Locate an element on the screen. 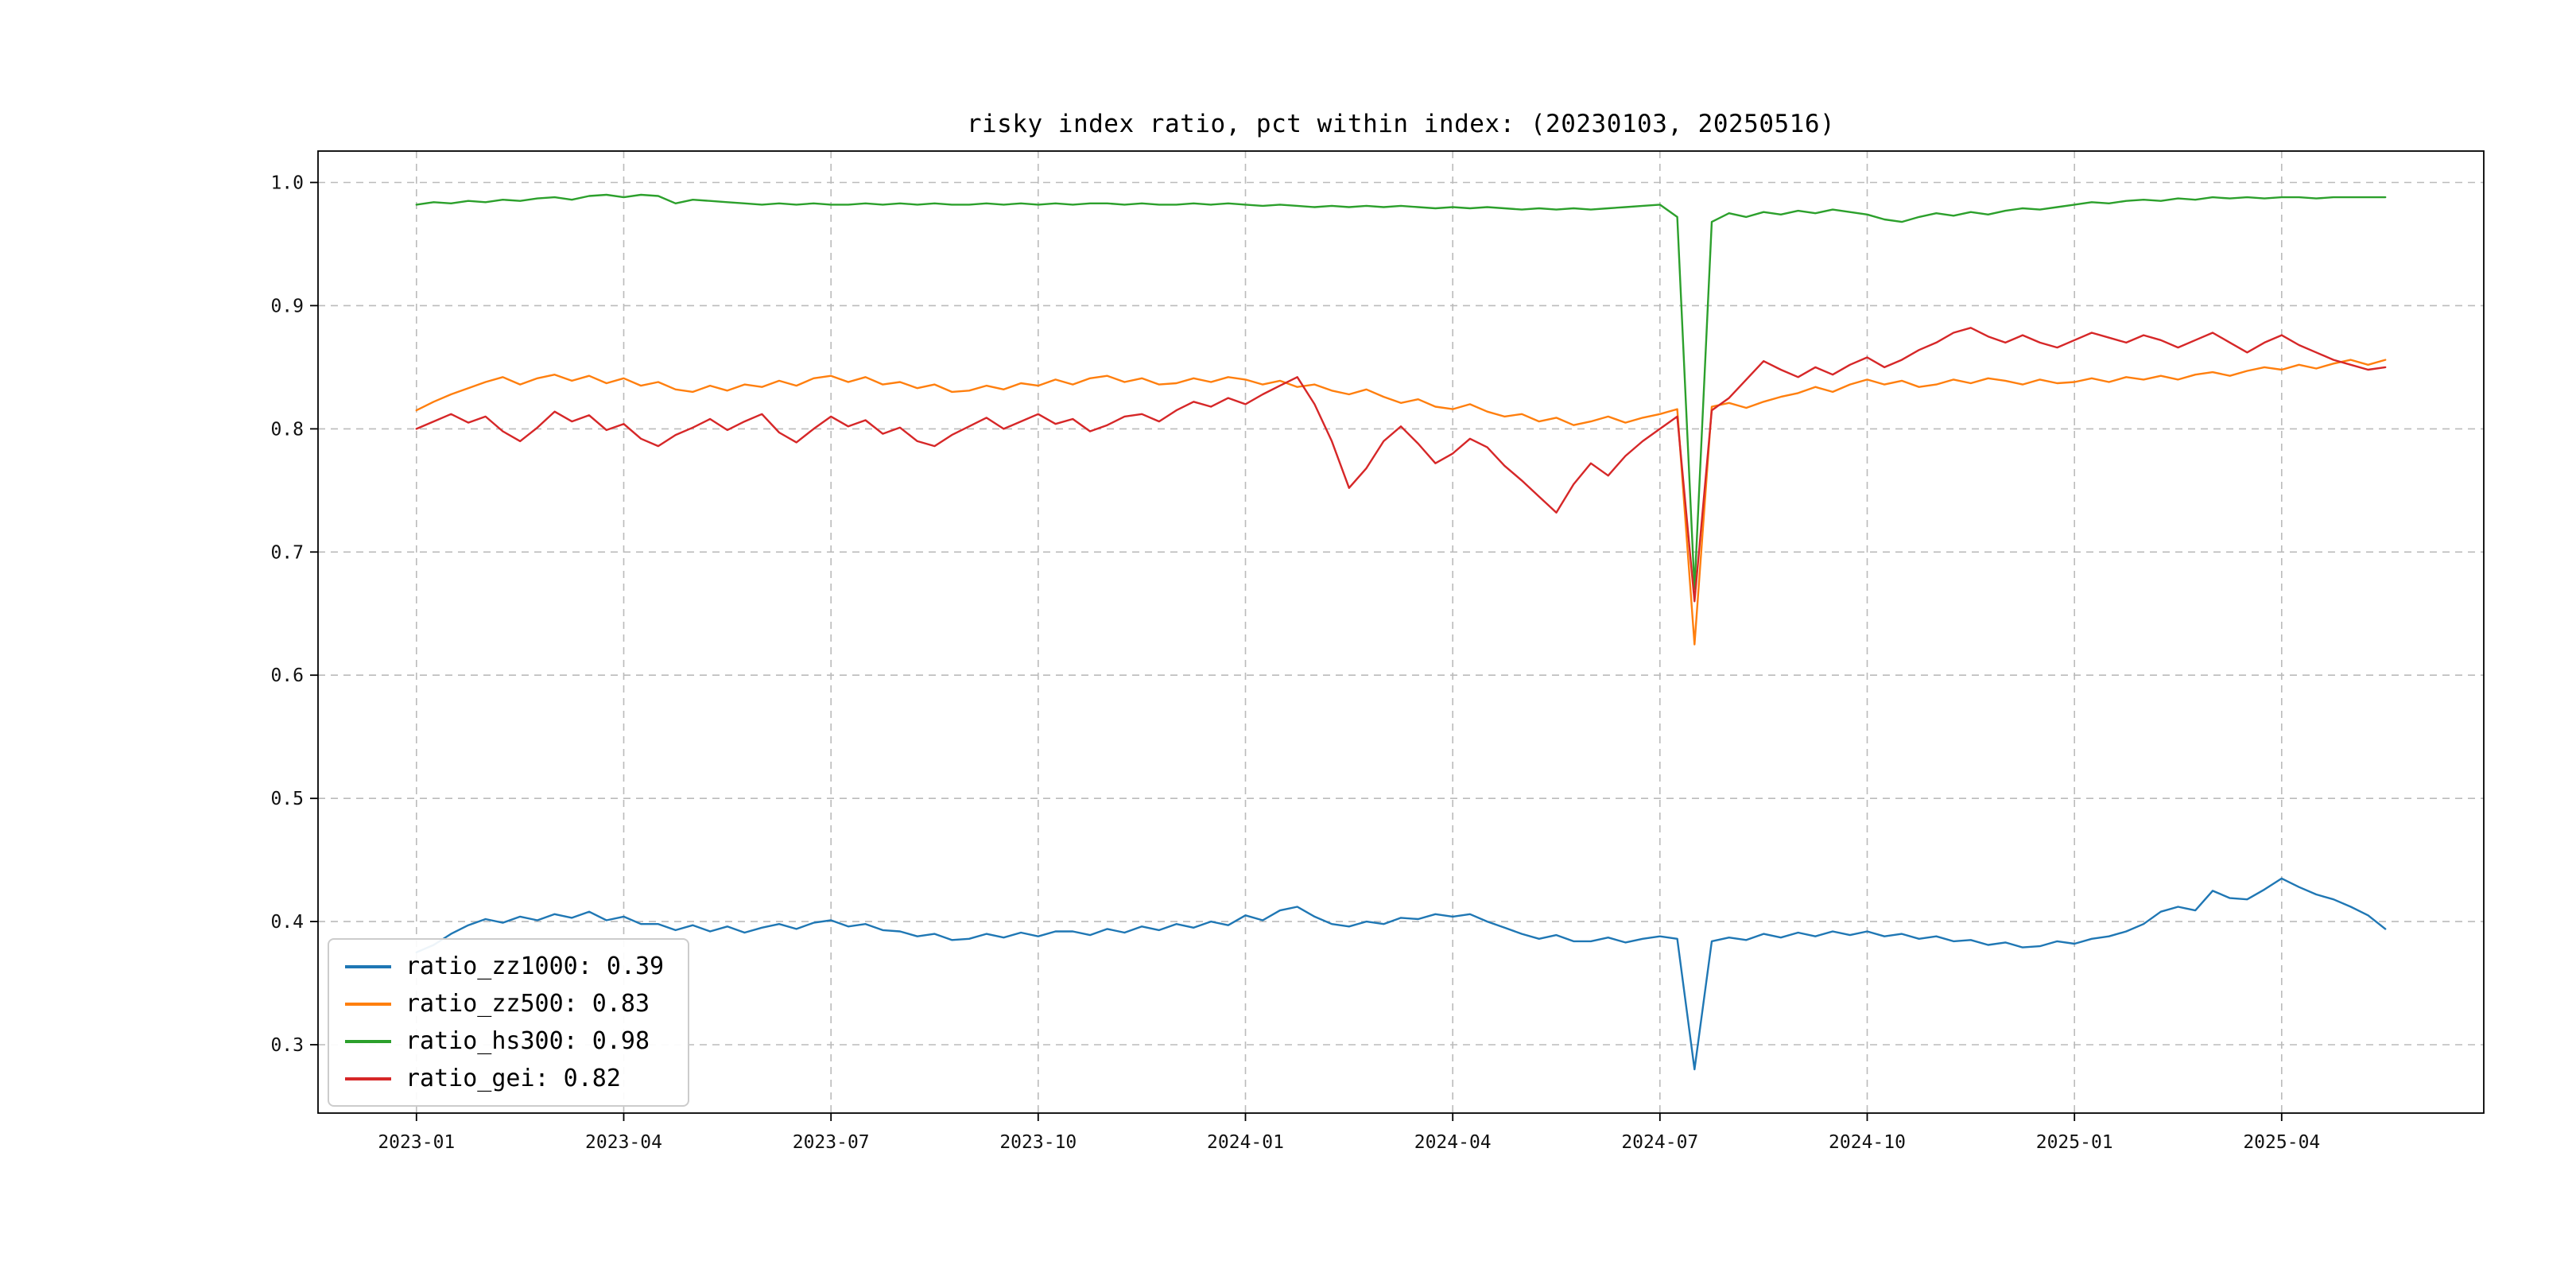 This screenshot has width=2576, height=1288. legend-item: ratio_zz1000: 0.39 is located at coordinates (504, 966).